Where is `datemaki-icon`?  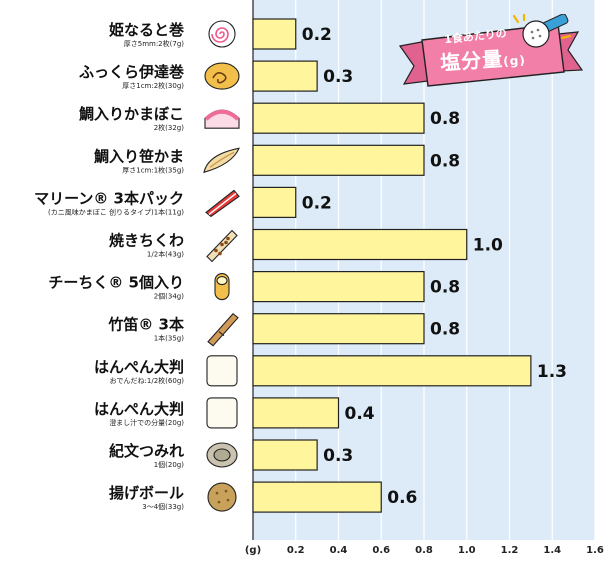 datemaki-icon is located at coordinates (222, 76).